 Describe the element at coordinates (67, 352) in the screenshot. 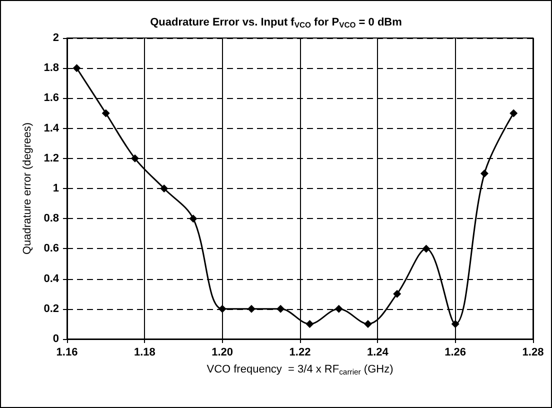

I see `x-tick-label: 1.16` at that location.